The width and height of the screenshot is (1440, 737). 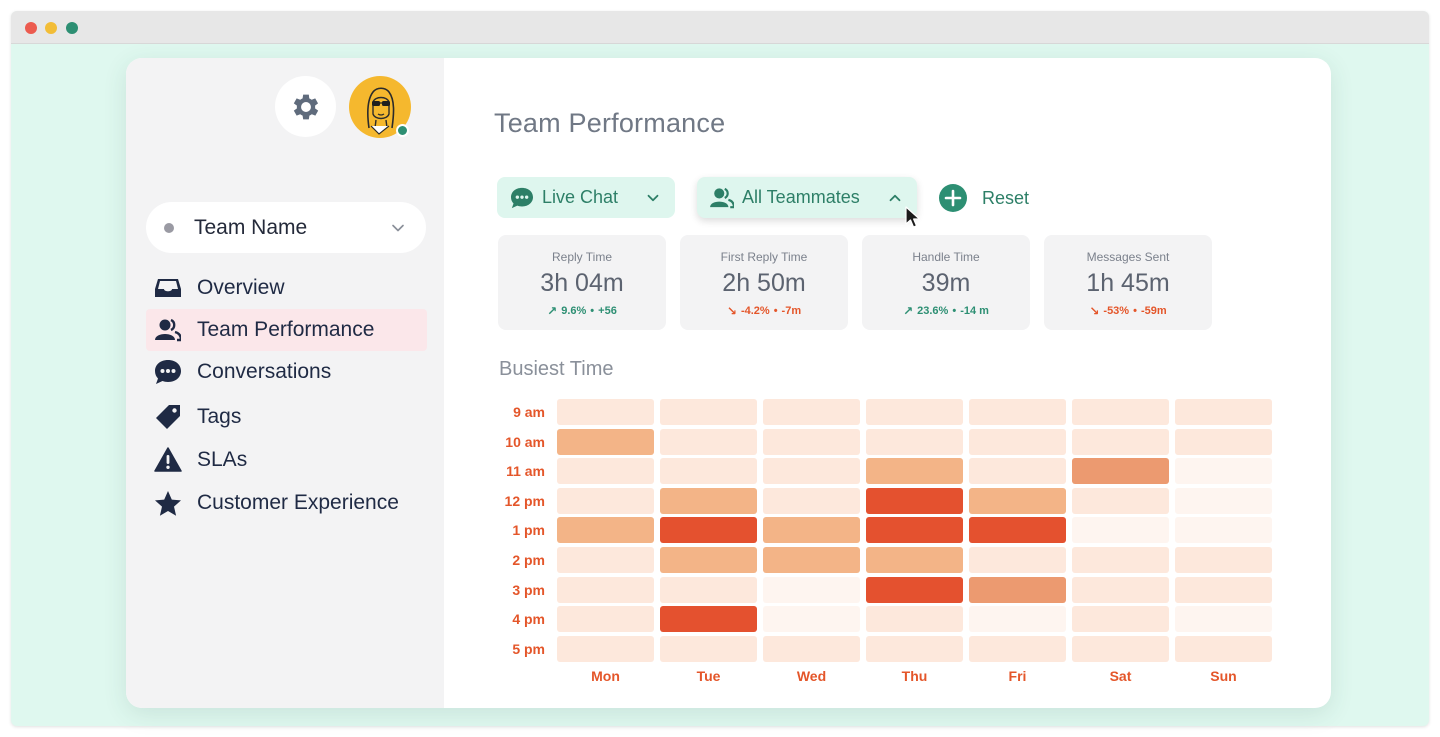 I want to click on minimize-window-button, so click(x=51, y=28).